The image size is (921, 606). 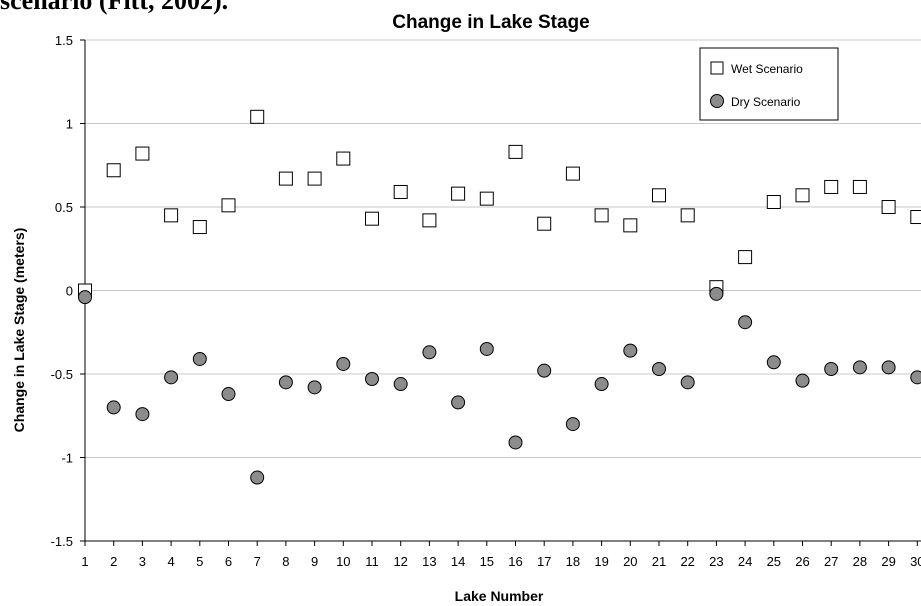 What do you see at coordinates (228, 561) in the screenshot?
I see `x-tick-label: 6` at bounding box center [228, 561].